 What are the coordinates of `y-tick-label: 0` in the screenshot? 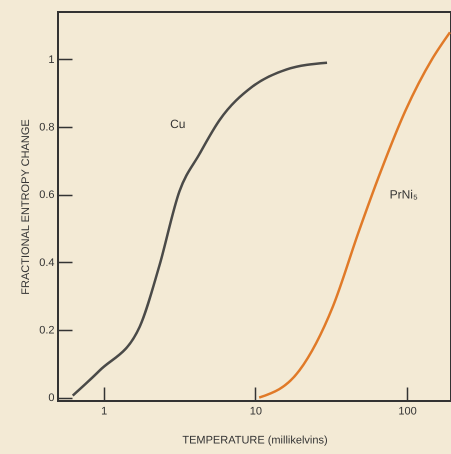 It's located at (51, 398).